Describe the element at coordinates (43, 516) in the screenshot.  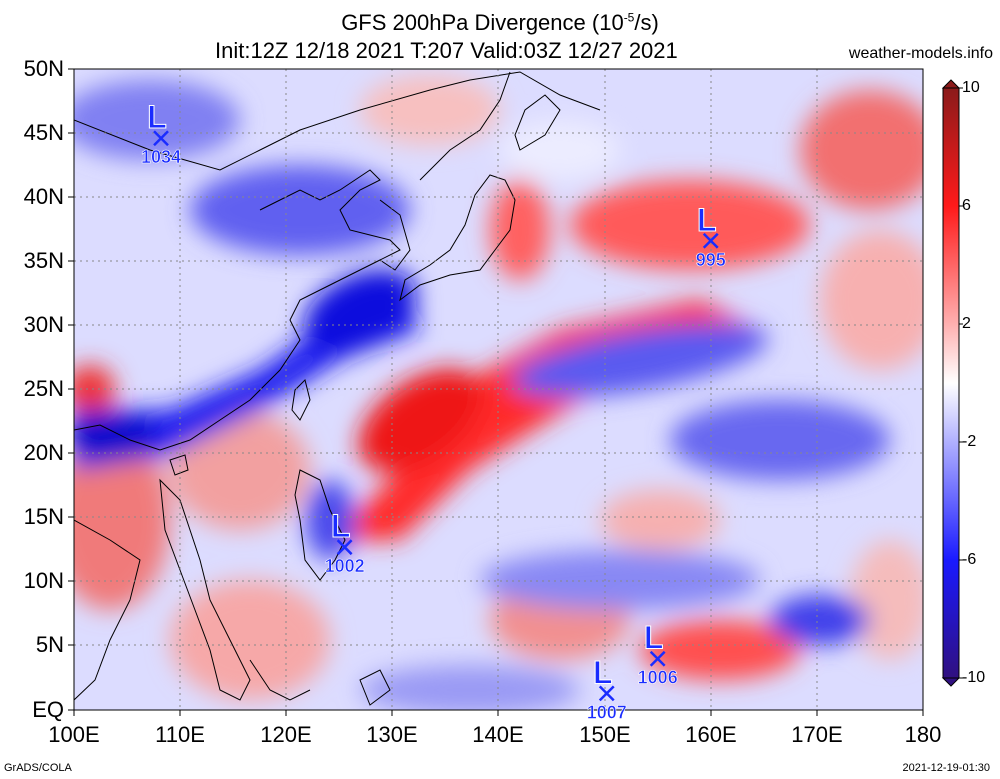
I see `lat-label: 15N` at that location.